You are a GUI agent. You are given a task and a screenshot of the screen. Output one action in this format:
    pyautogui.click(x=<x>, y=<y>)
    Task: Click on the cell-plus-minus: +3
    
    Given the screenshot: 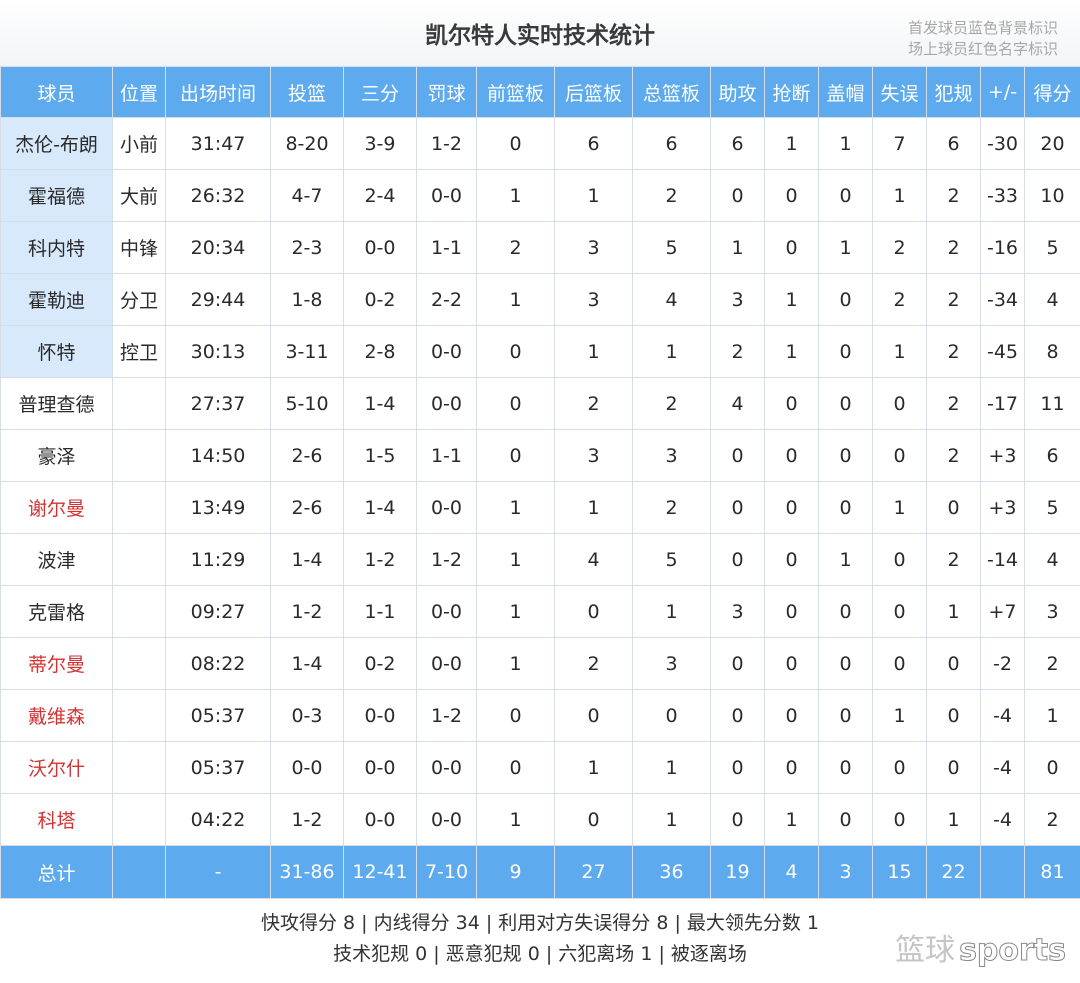 What is the action you would take?
    pyautogui.click(x=1002, y=507)
    